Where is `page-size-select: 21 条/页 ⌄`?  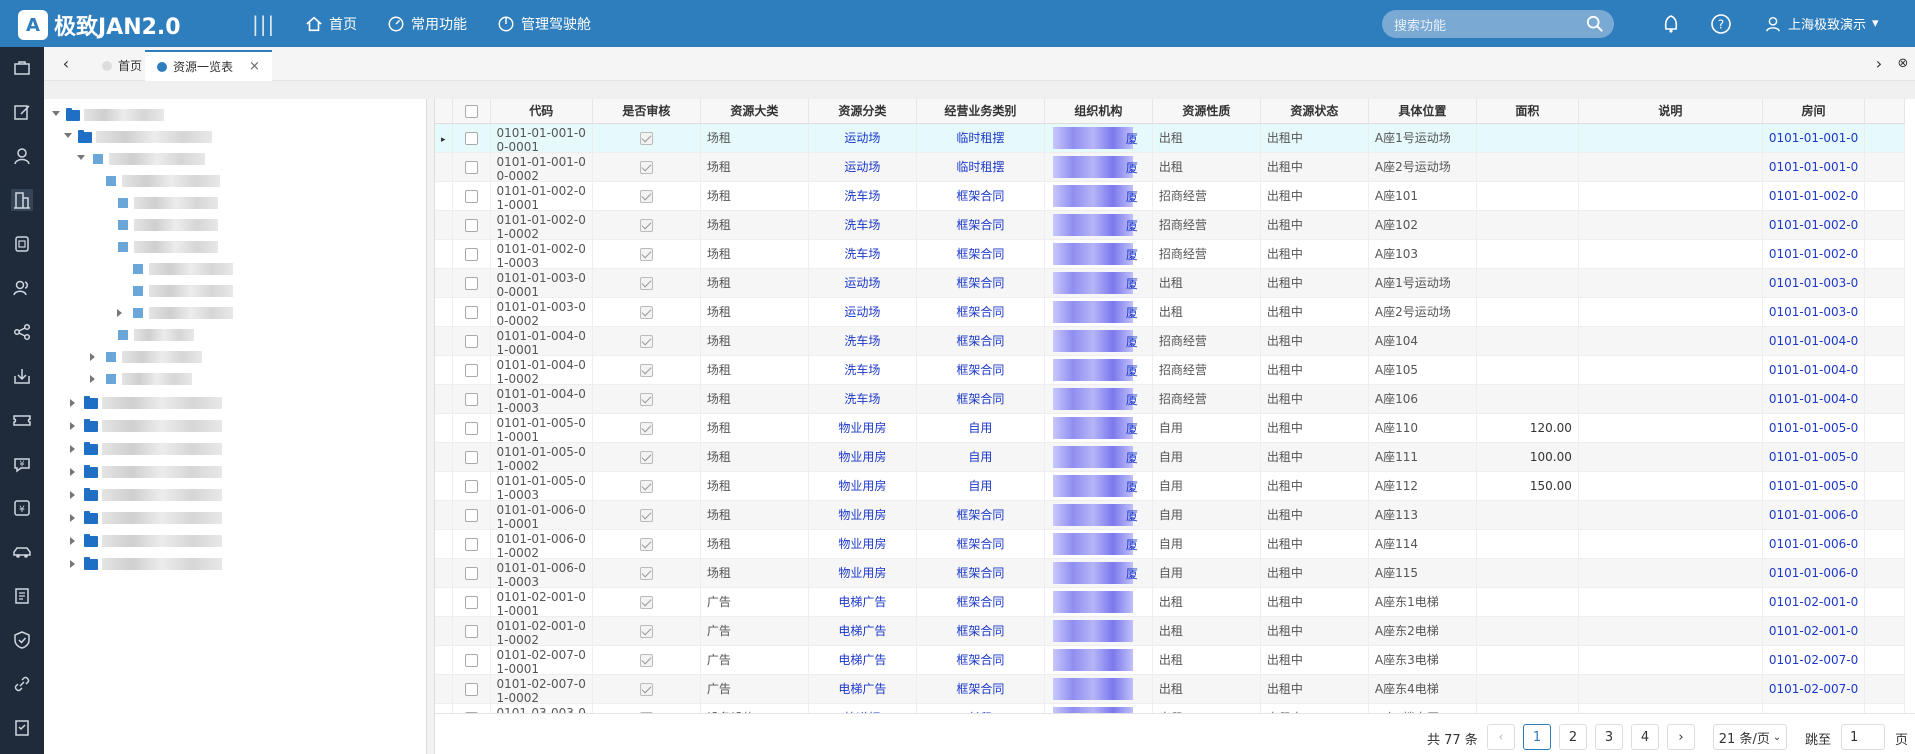 page-size-select: 21 条/页 ⌄ is located at coordinates (1750, 737).